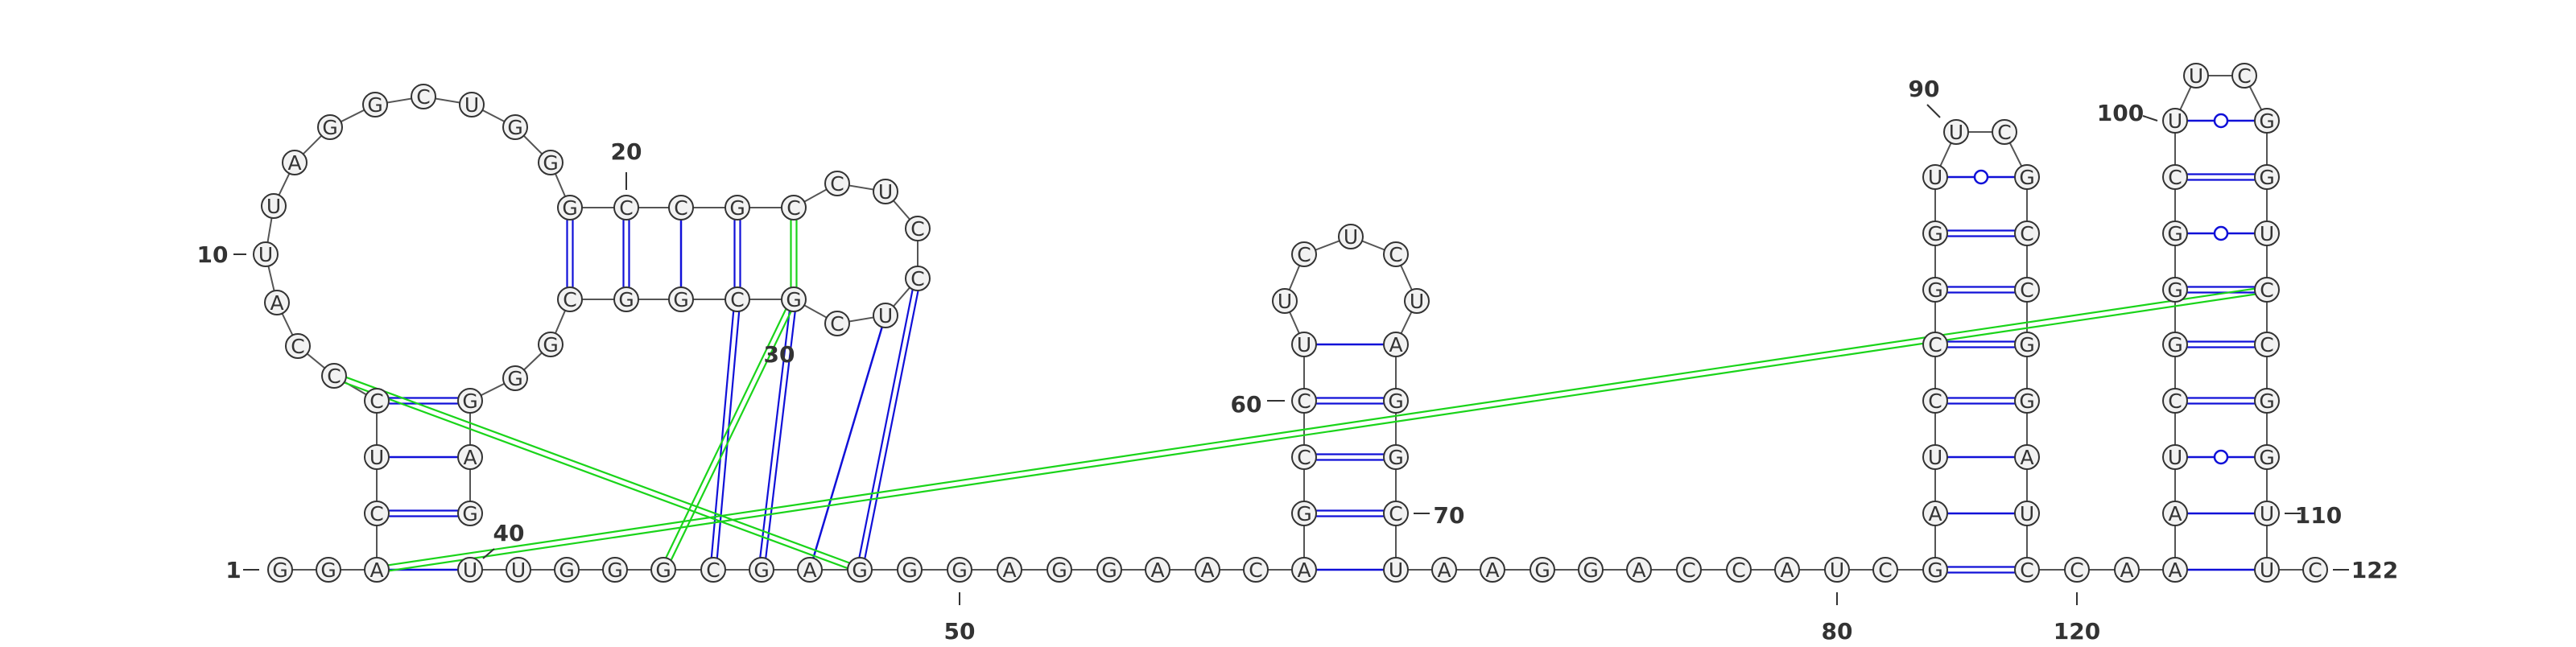 The image size is (2576, 647). What do you see at coordinates (2318, 515) in the screenshot?
I see `index-label: 110` at bounding box center [2318, 515].